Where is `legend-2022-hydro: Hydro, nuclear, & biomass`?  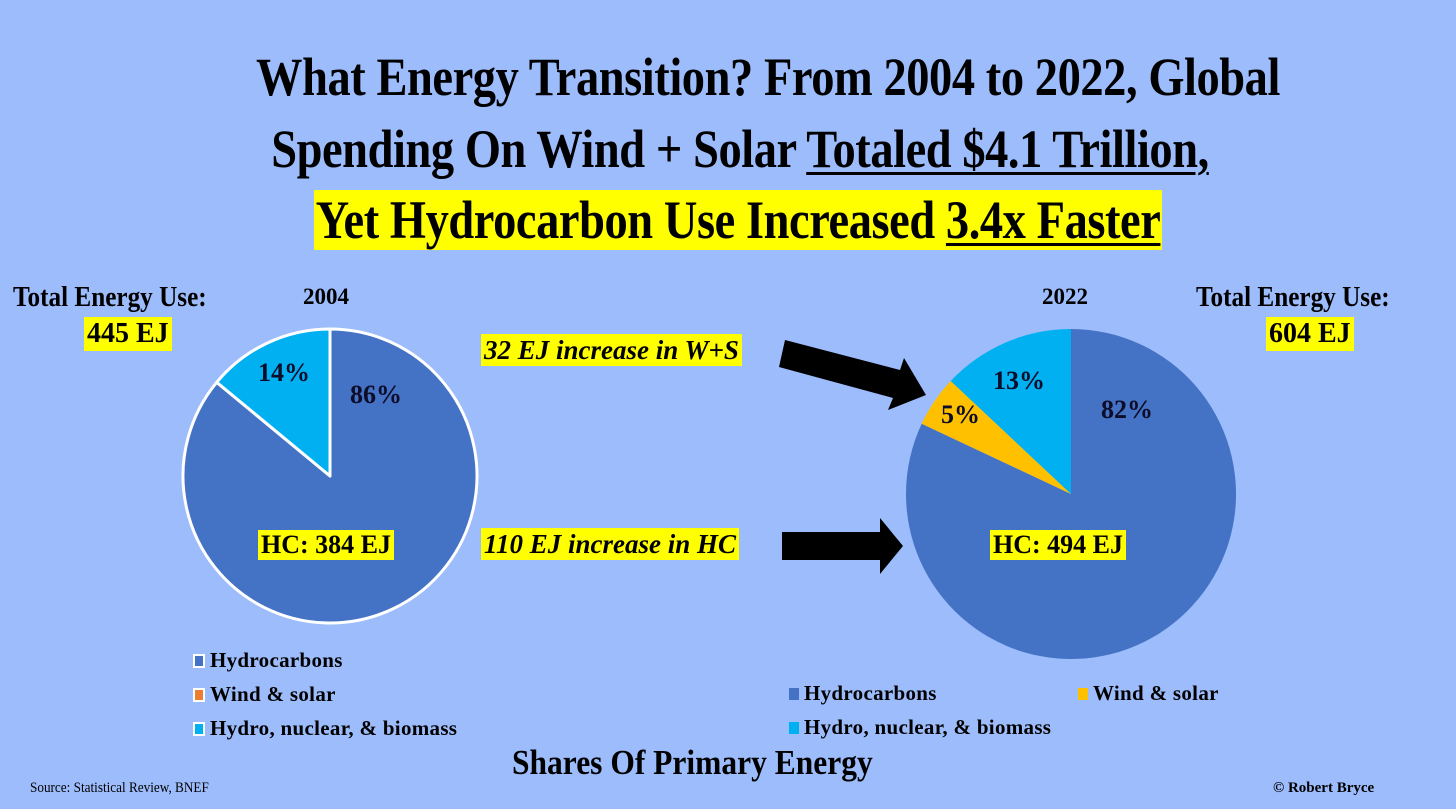 legend-2022-hydro: Hydro, nuclear, & biomass is located at coordinates (920, 727).